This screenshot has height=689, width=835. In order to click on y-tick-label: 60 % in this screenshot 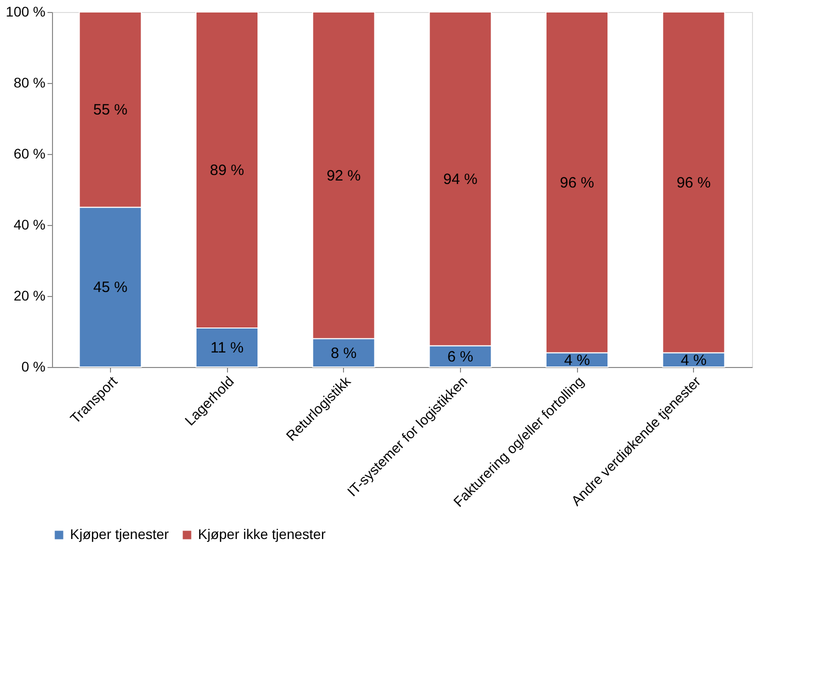, I will do `click(30, 154)`.